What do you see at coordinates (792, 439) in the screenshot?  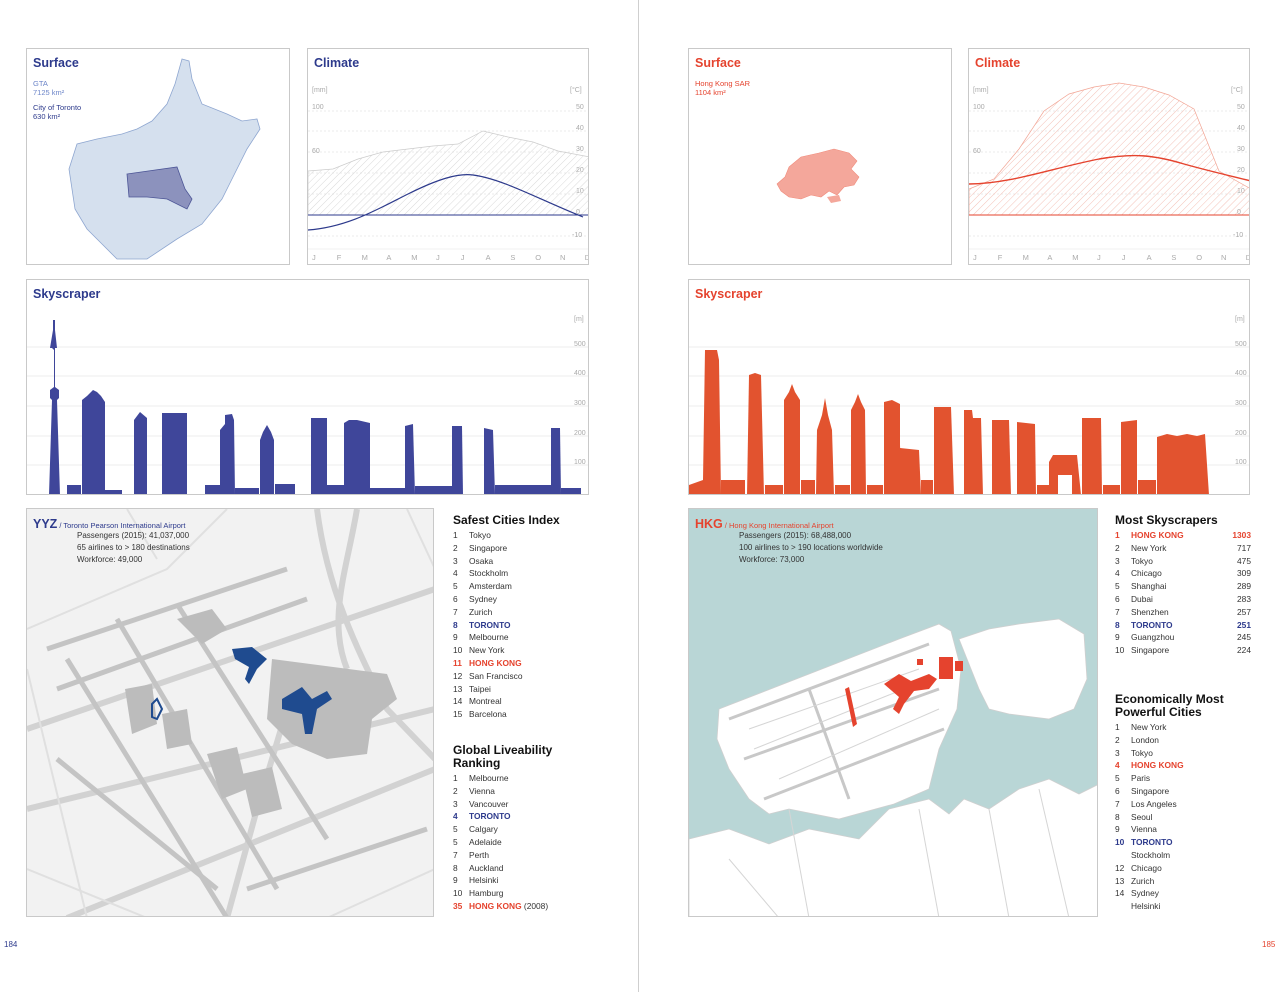 I see `building-central-plaza` at bounding box center [792, 439].